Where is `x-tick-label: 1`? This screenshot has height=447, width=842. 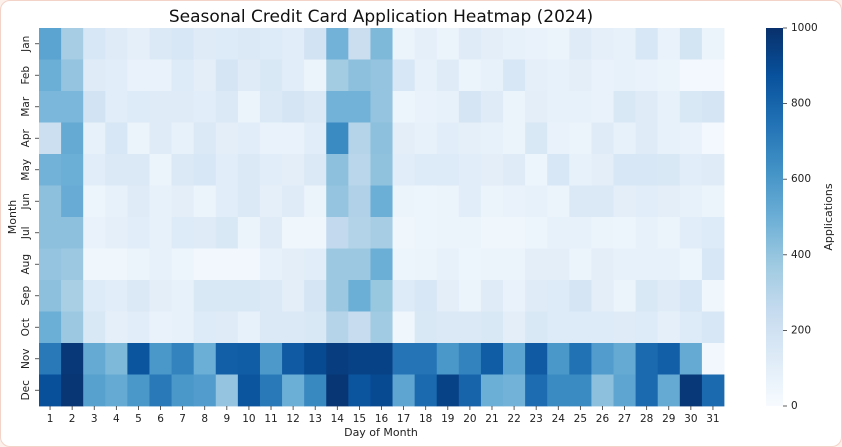
x-tick-label: 1 is located at coordinates (50, 419).